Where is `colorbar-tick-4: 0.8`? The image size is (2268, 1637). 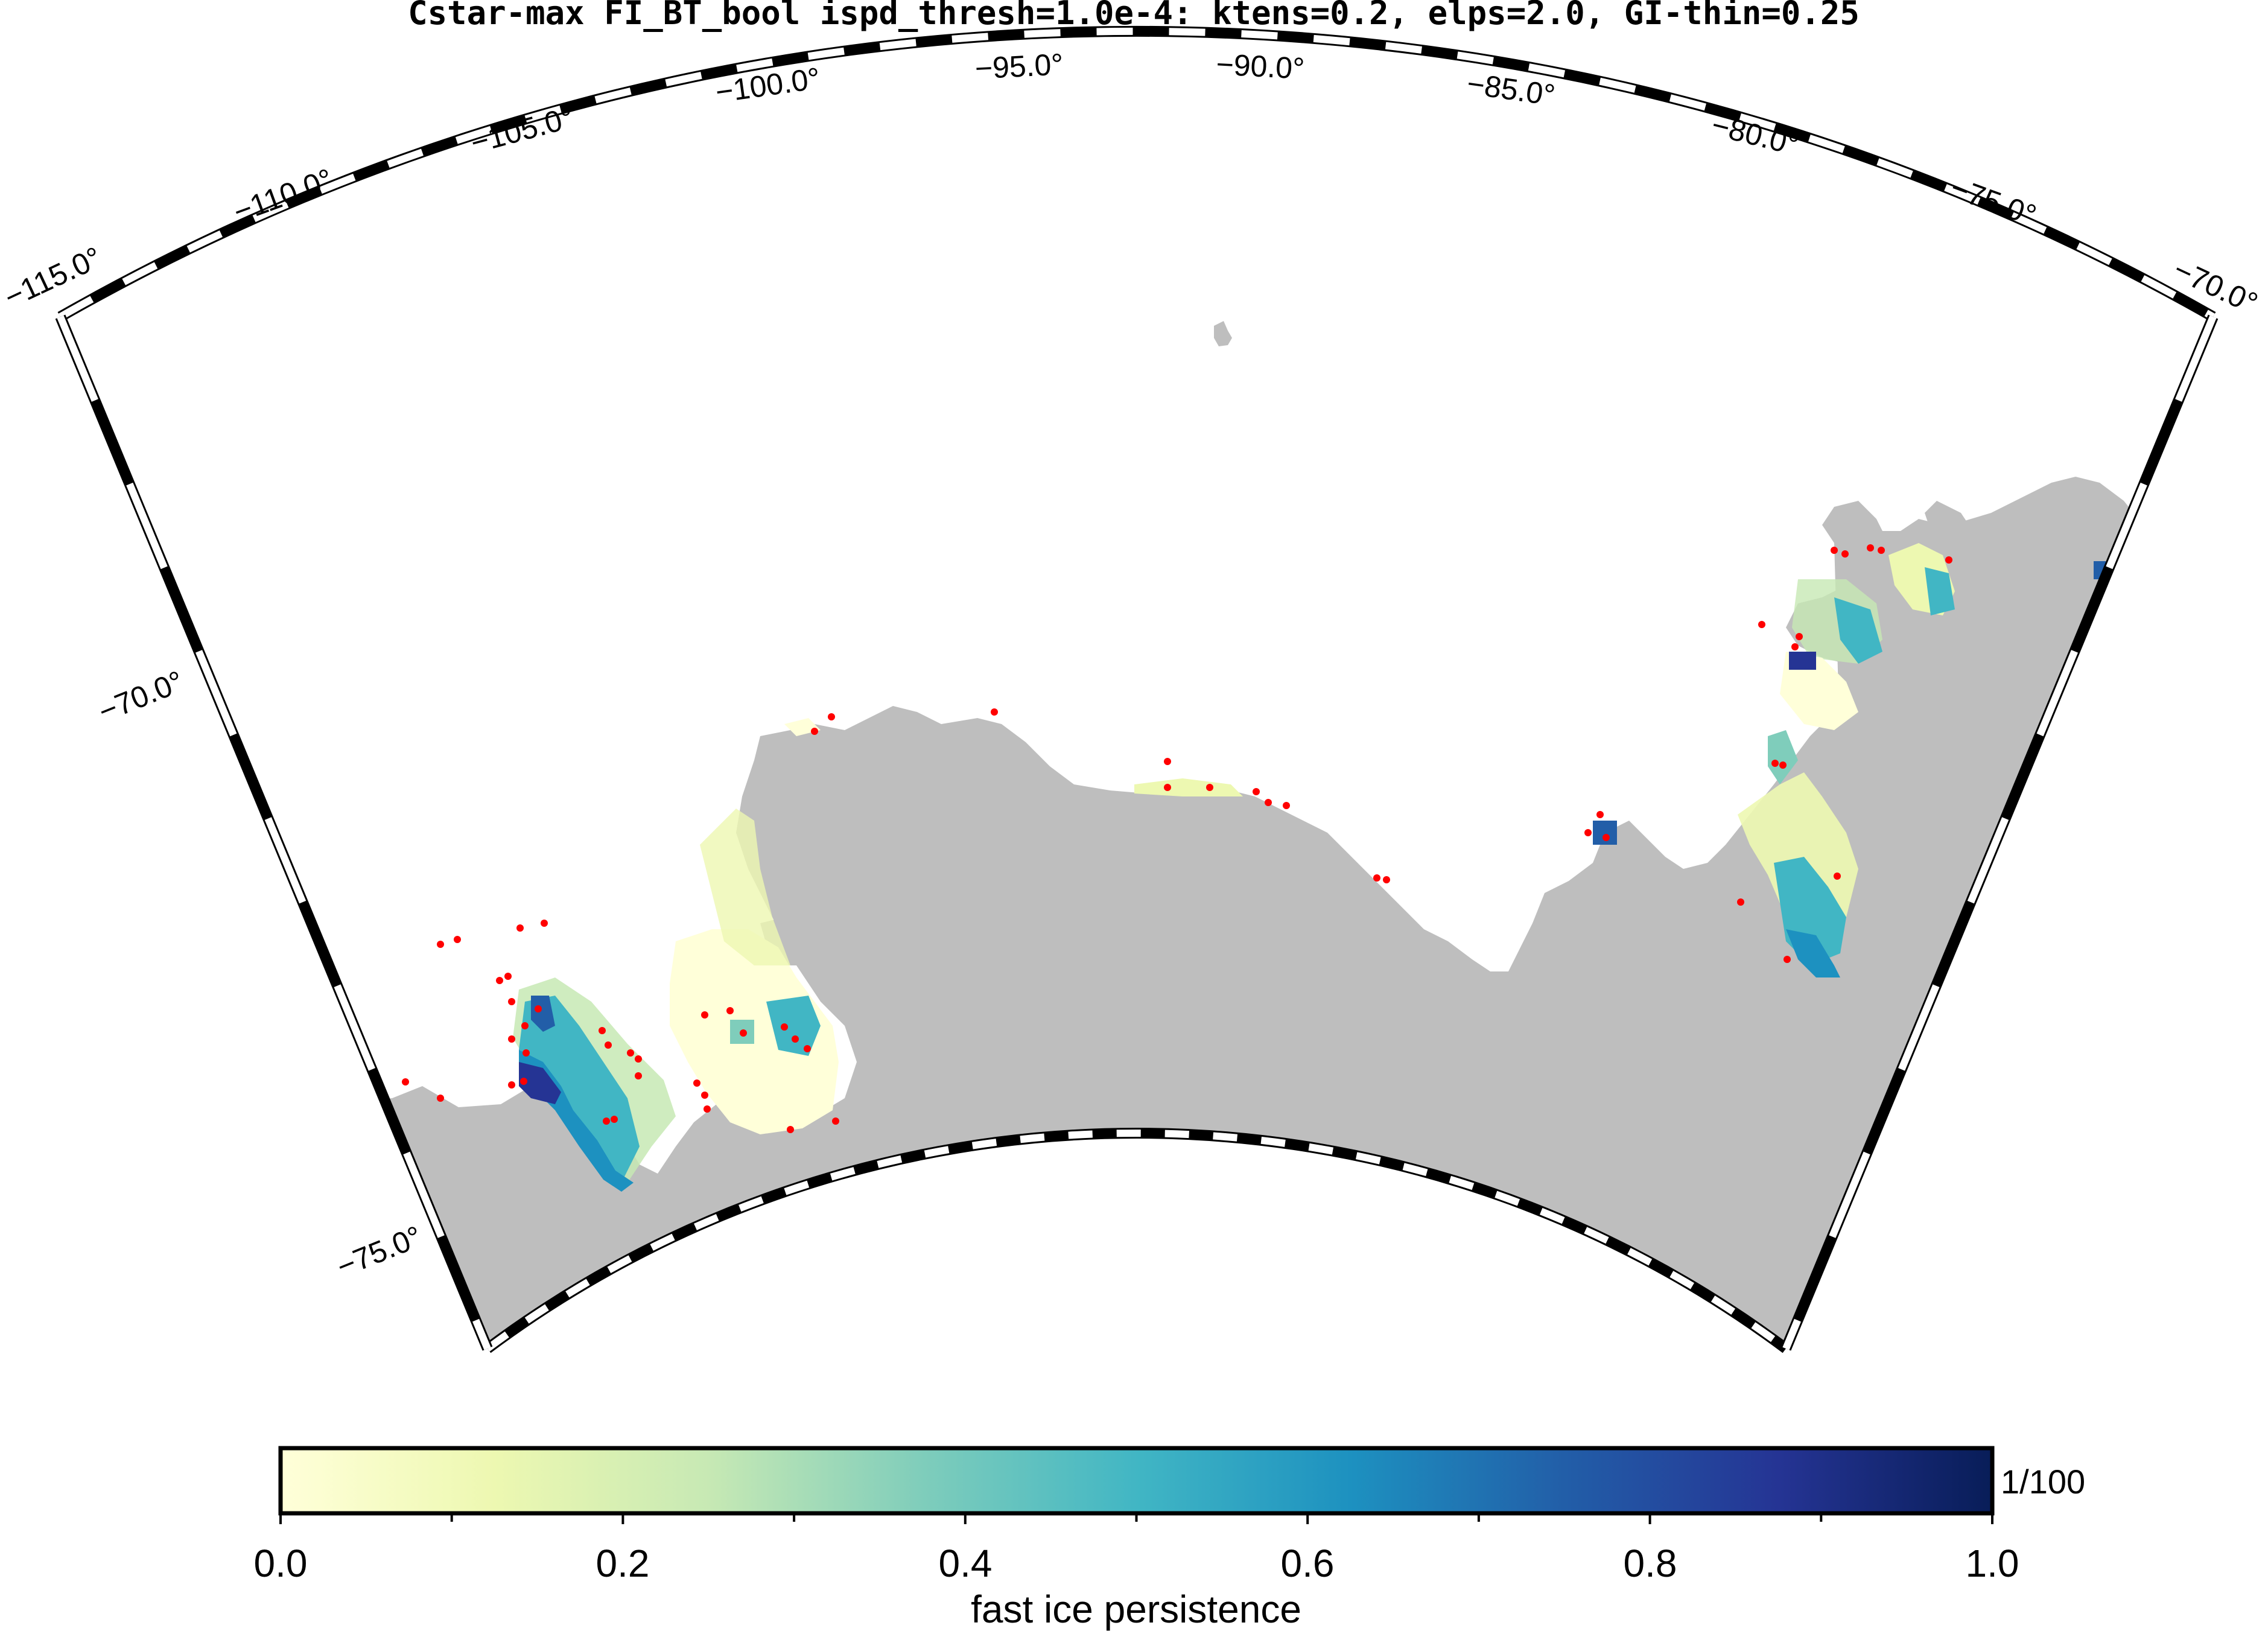 colorbar-tick-4: 0.8 is located at coordinates (1651, 1563).